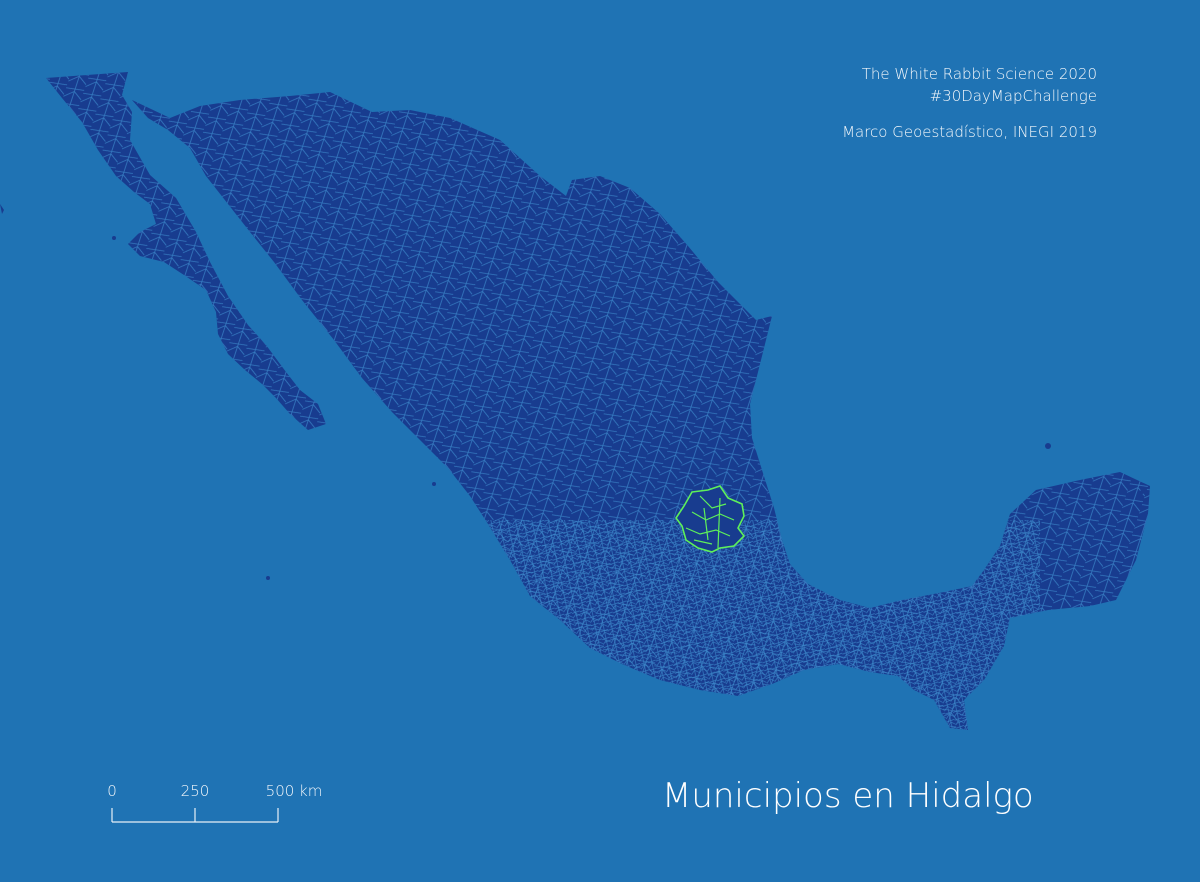 The height and width of the screenshot is (882, 1200). What do you see at coordinates (710, 519) in the screenshot?
I see `hidalgo-highlight` at bounding box center [710, 519].